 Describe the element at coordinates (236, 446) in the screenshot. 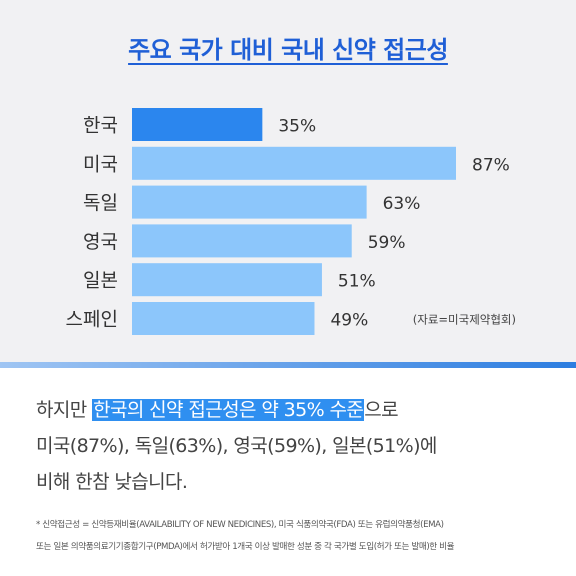

I see `summary-line-2: 미국(87%), 독일(63%), 영국(59%), 일본(51%)에` at that location.